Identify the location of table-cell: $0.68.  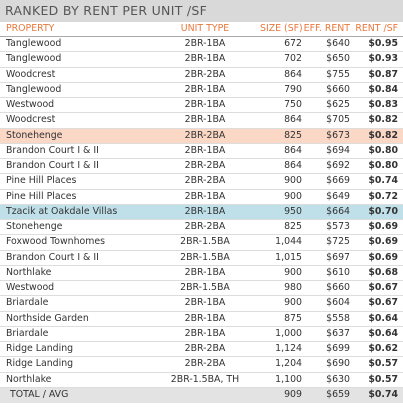
(376, 273).